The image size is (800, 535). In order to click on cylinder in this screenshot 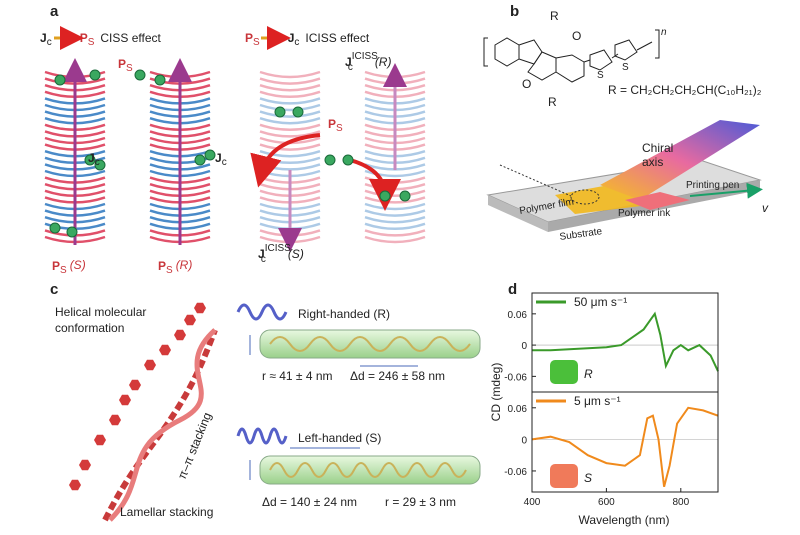, I will do `click(370, 470)`.